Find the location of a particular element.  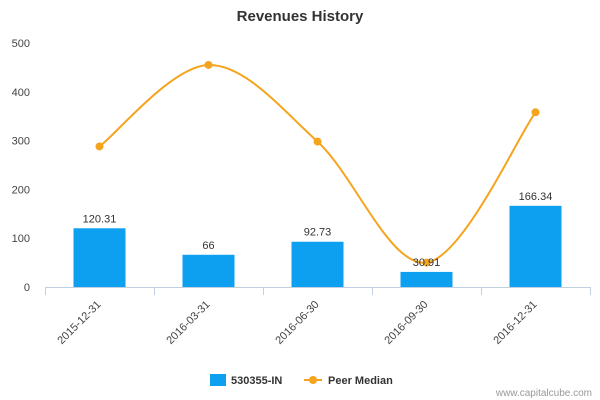

x-tick-label: 2016-12-31 is located at coordinates (515, 323).